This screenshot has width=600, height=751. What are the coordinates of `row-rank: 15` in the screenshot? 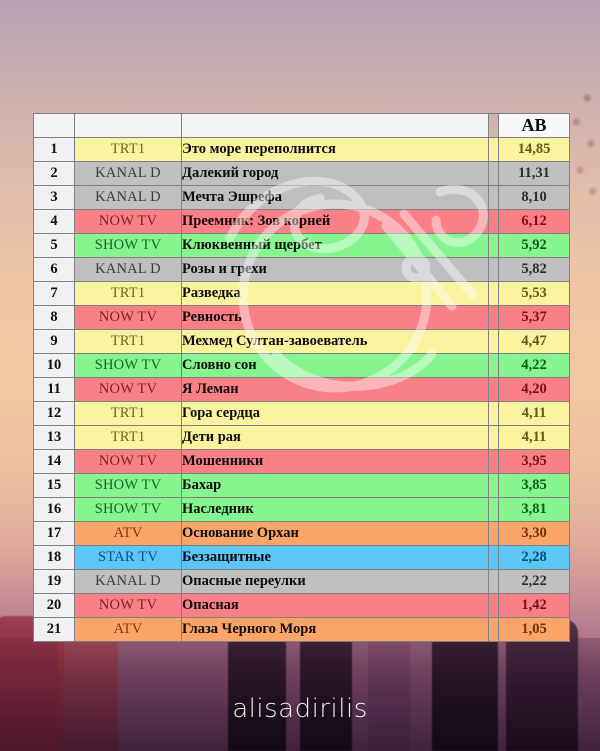 It's located at (54, 485).